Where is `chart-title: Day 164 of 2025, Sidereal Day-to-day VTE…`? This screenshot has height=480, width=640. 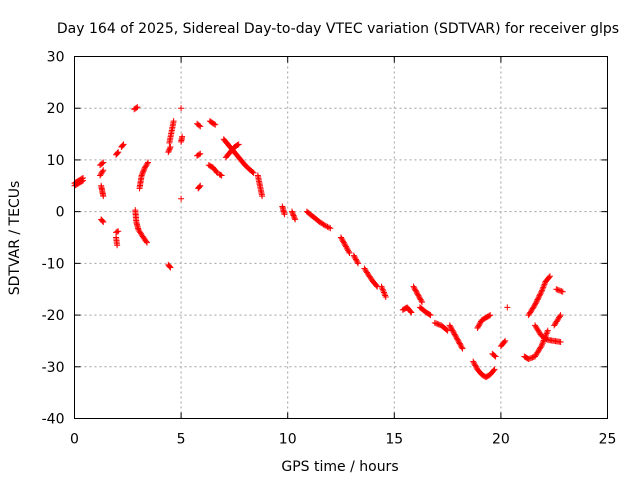
chart-title: Day 164 of 2025, Sidereal Day-to-day VTE… is located at coordinates (338, 29).